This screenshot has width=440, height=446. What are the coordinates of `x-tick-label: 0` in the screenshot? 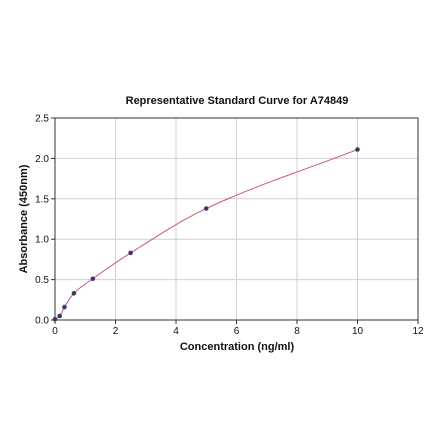 It's located at (55, 331).